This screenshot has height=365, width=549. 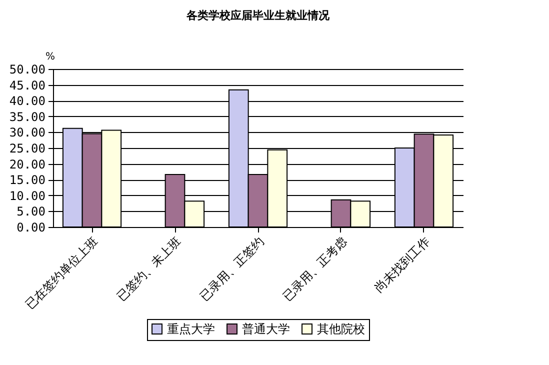 What do you see at coordinates (27, 69) in the screenshot?
I see `y-tick-label: 50.00` at bounding box center [27, 69].